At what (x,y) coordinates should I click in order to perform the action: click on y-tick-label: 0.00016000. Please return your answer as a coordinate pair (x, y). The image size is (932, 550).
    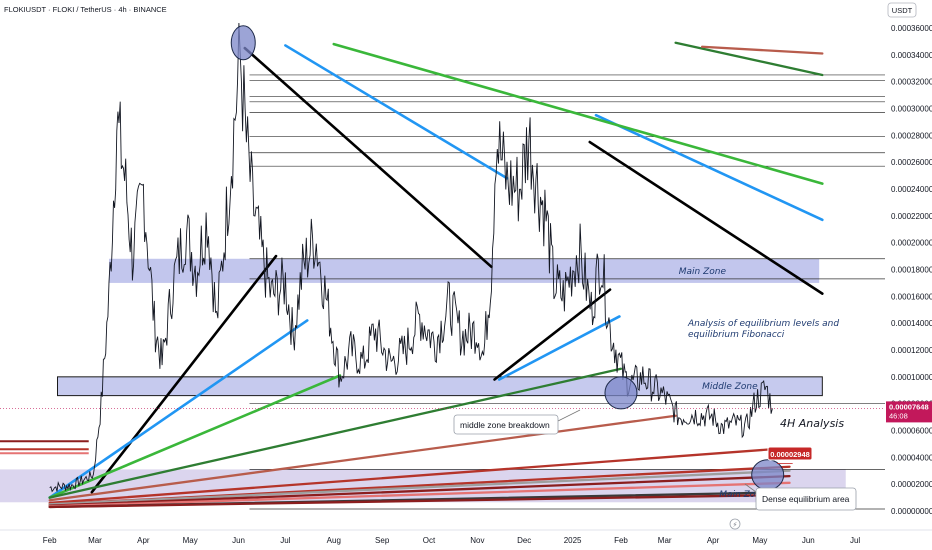
    Looking at the image, I should click on (911, 296).